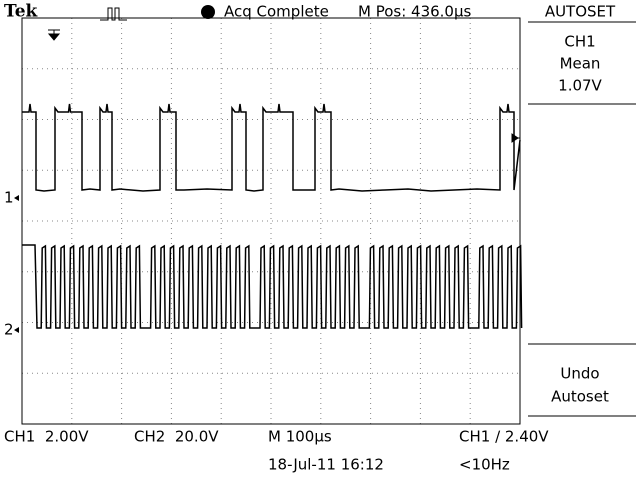  Describe the element at coordinates (9, 330) in the screenshot. I see `ch2-marker: 2` at that location.